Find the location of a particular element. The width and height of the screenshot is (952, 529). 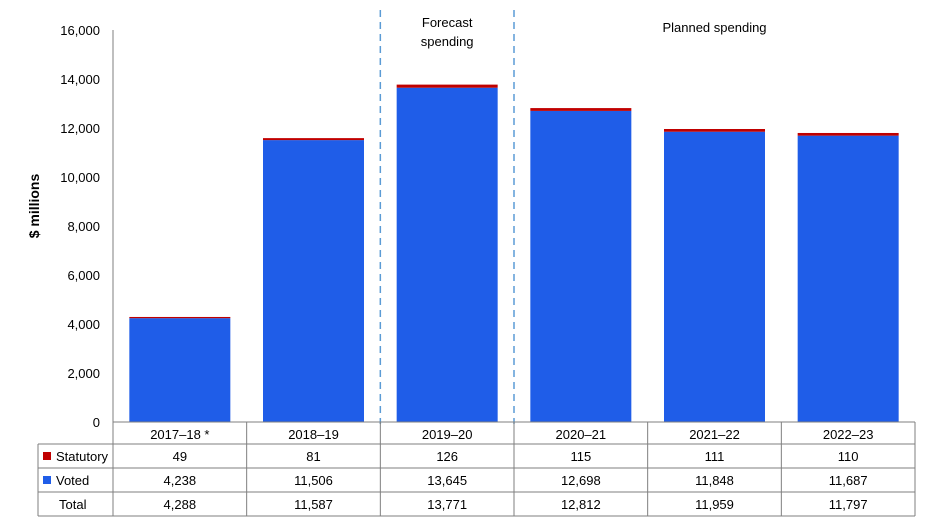

data-label-statutory: 111 is located at coordinates (715, 456).